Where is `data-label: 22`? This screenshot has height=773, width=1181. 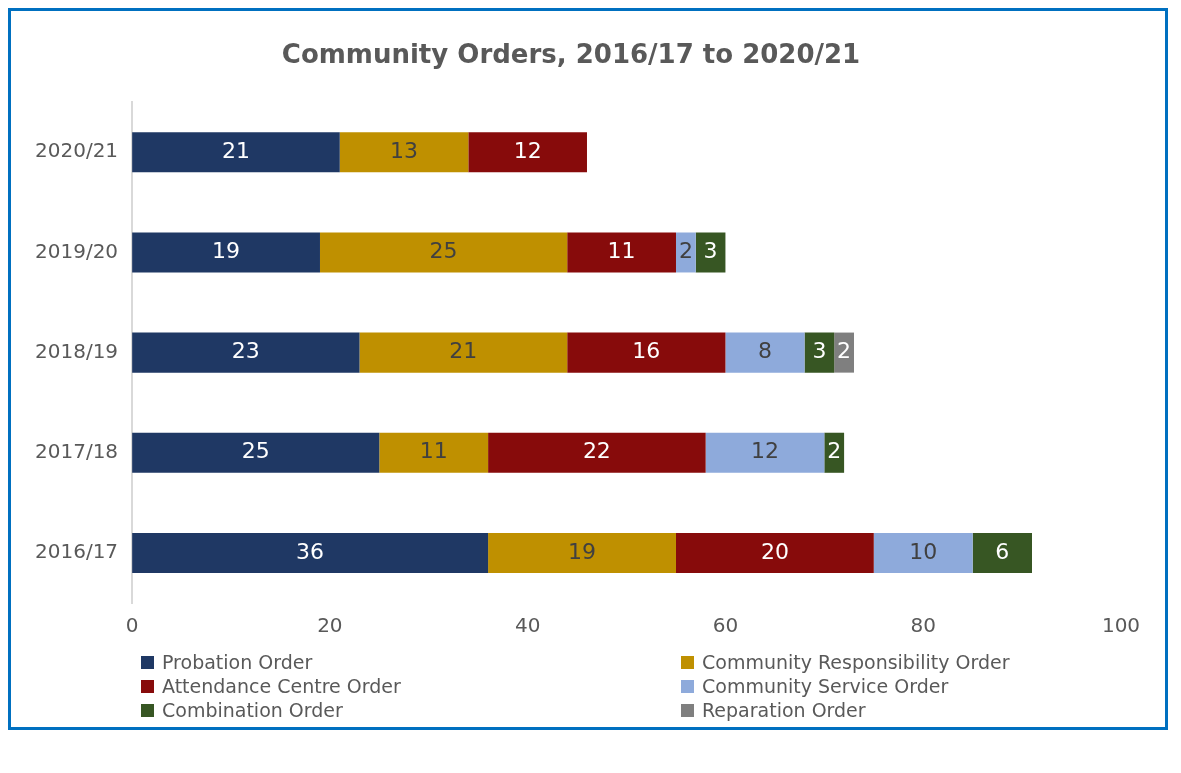 data-label: 22 is located at coordinates (596, 451).